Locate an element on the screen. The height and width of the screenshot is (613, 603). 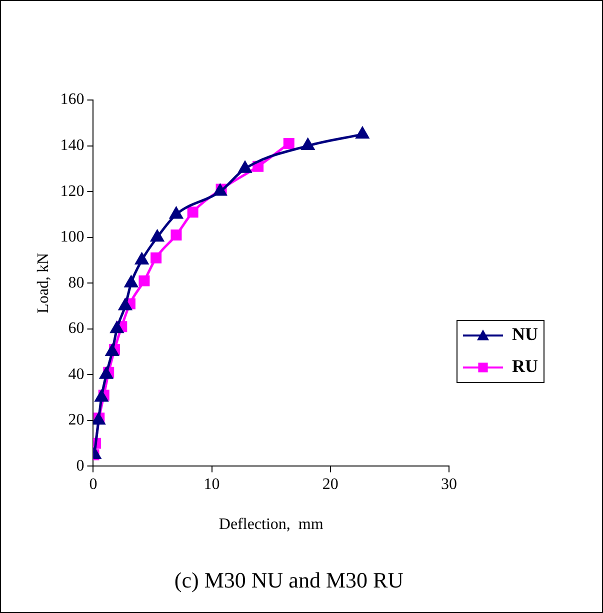
y-tick-label: 80 is located at coordinates (76, 283).